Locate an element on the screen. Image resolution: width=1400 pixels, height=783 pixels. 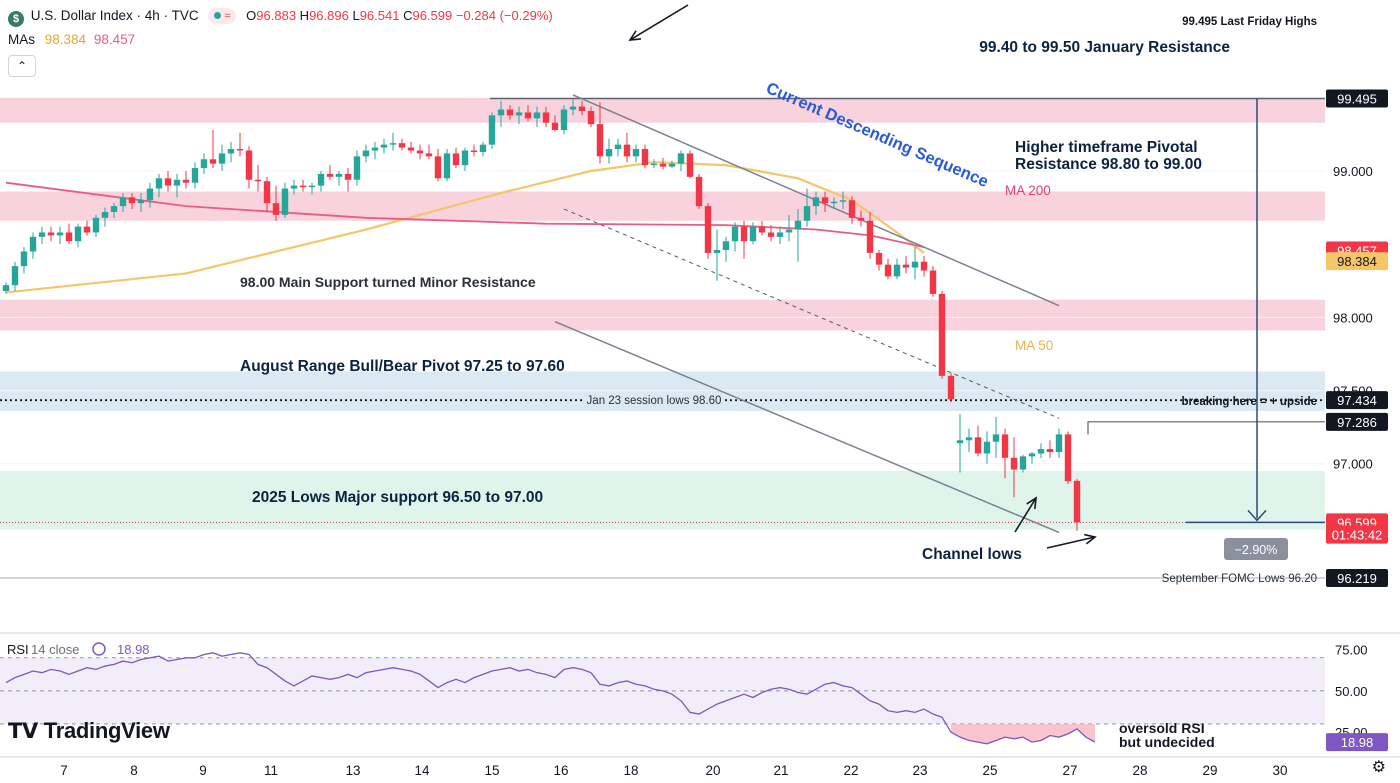
rsi-tick-label: 50.00 is located at coordinates (1351, 691).